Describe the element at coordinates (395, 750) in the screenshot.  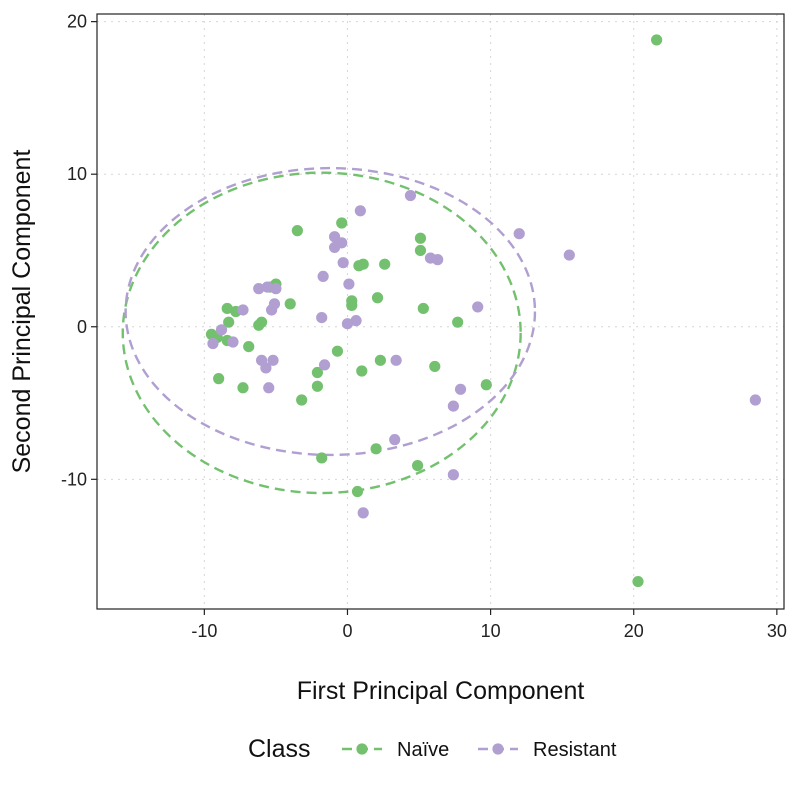
I see `legend-item-nave: Naïve` at that location.